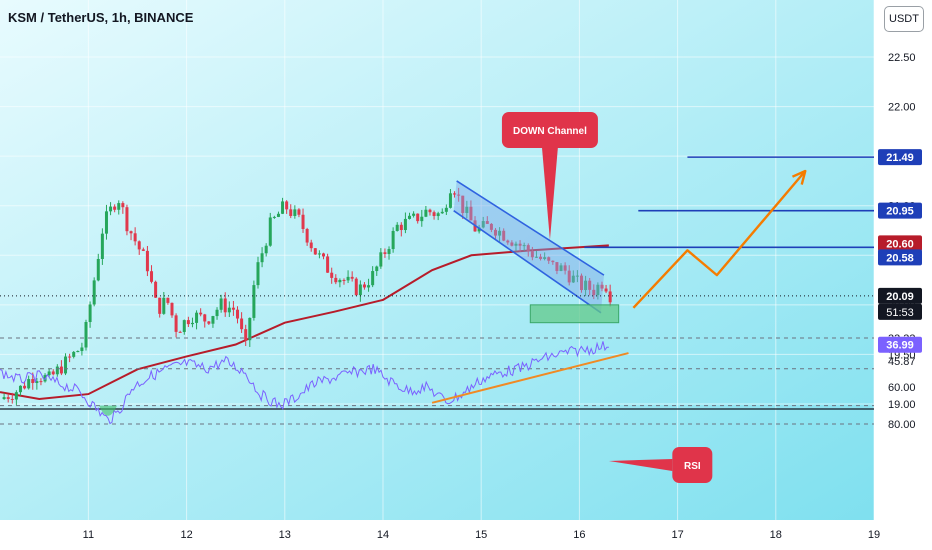 The width and height of the screenshot is (932, 550). Describe the element at coordinates (902, 108) in the screenshot. I see `price-tick-label: 22.00` at that location.